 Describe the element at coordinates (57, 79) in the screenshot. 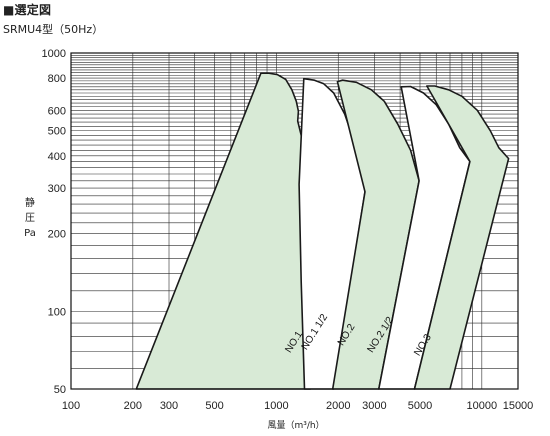

I see `y-tick-label: 800` at that location.